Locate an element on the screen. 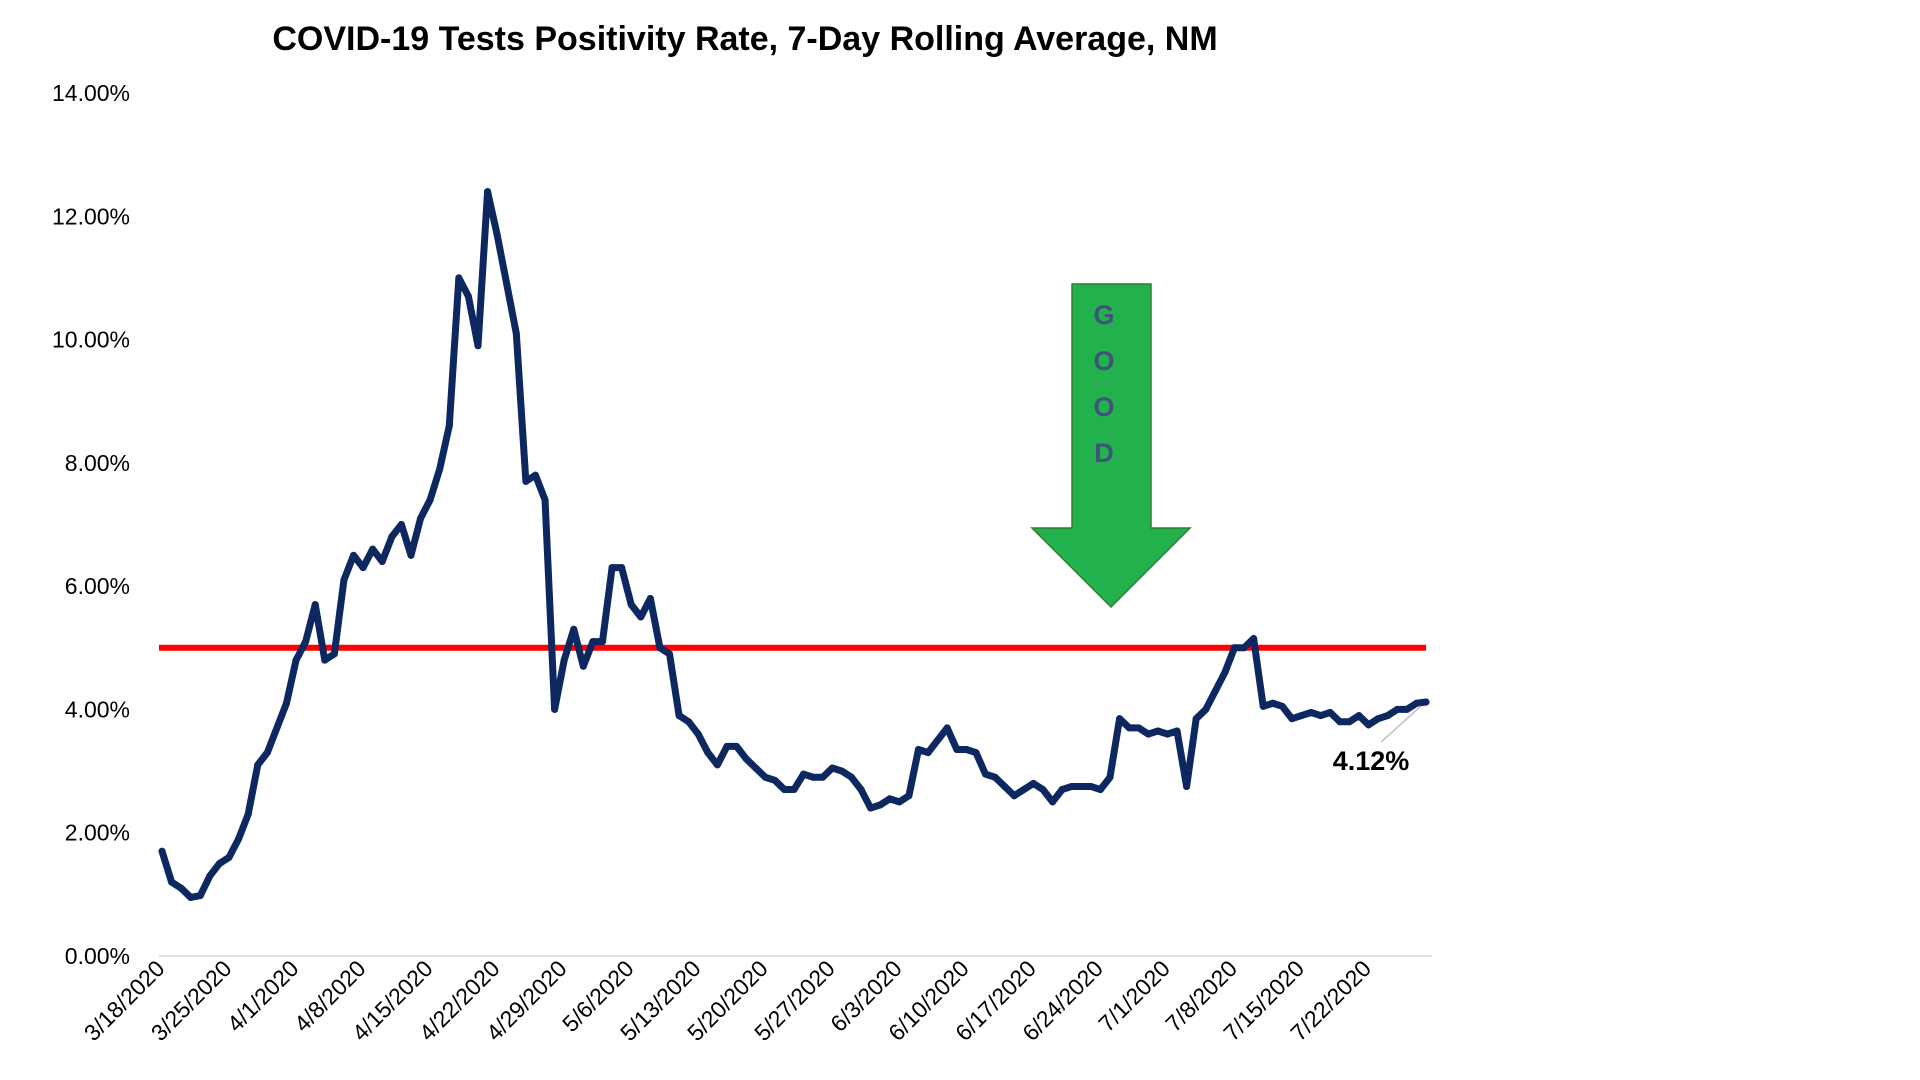  y-tick-label: 14.00% is located at coordinates (91, 93).